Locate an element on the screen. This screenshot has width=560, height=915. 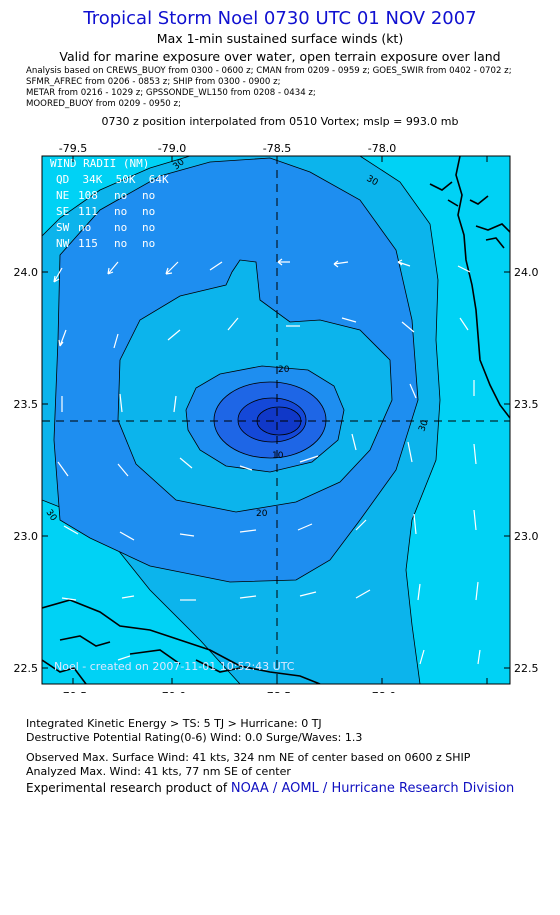
radii-34k: no is located at coordinates (84, 227).